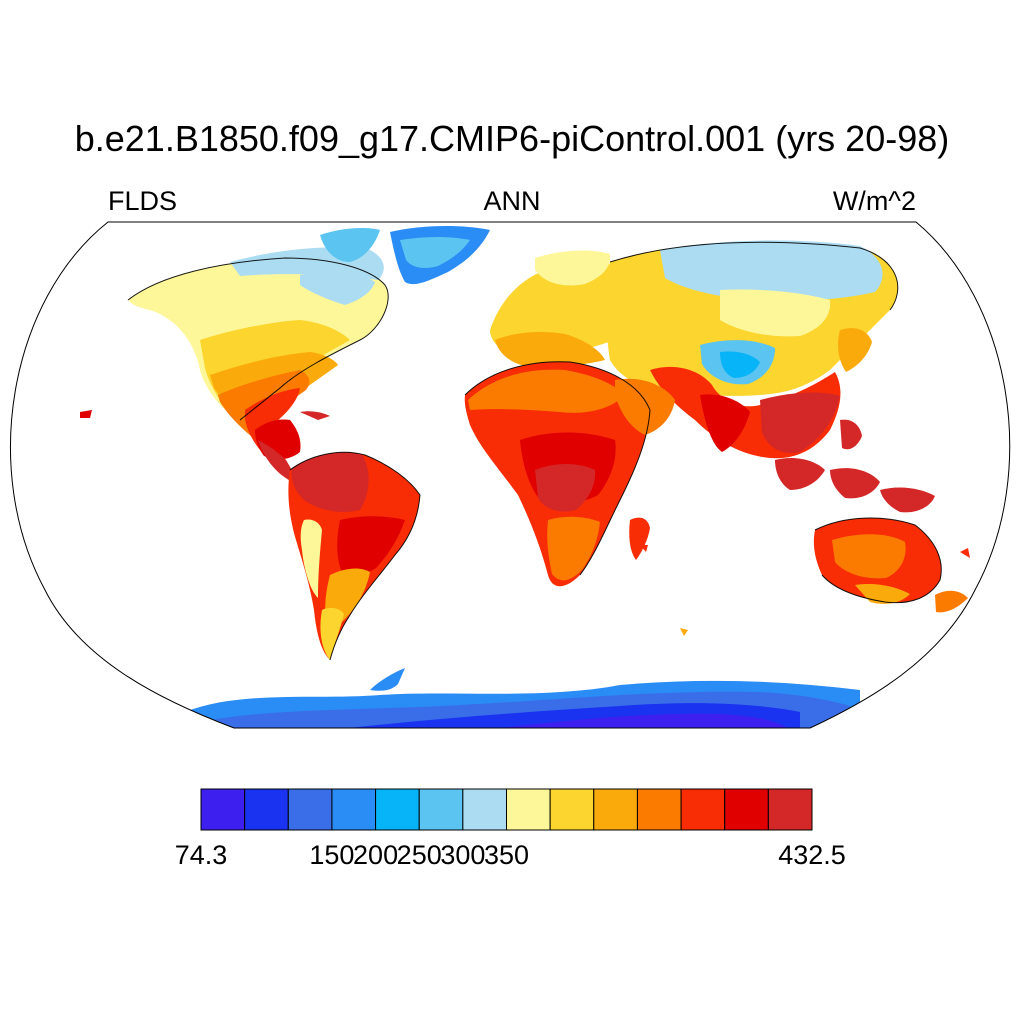  Describe the element at coordinates (520, 698) in the screenshot. I see `land-antarctica` at that location.